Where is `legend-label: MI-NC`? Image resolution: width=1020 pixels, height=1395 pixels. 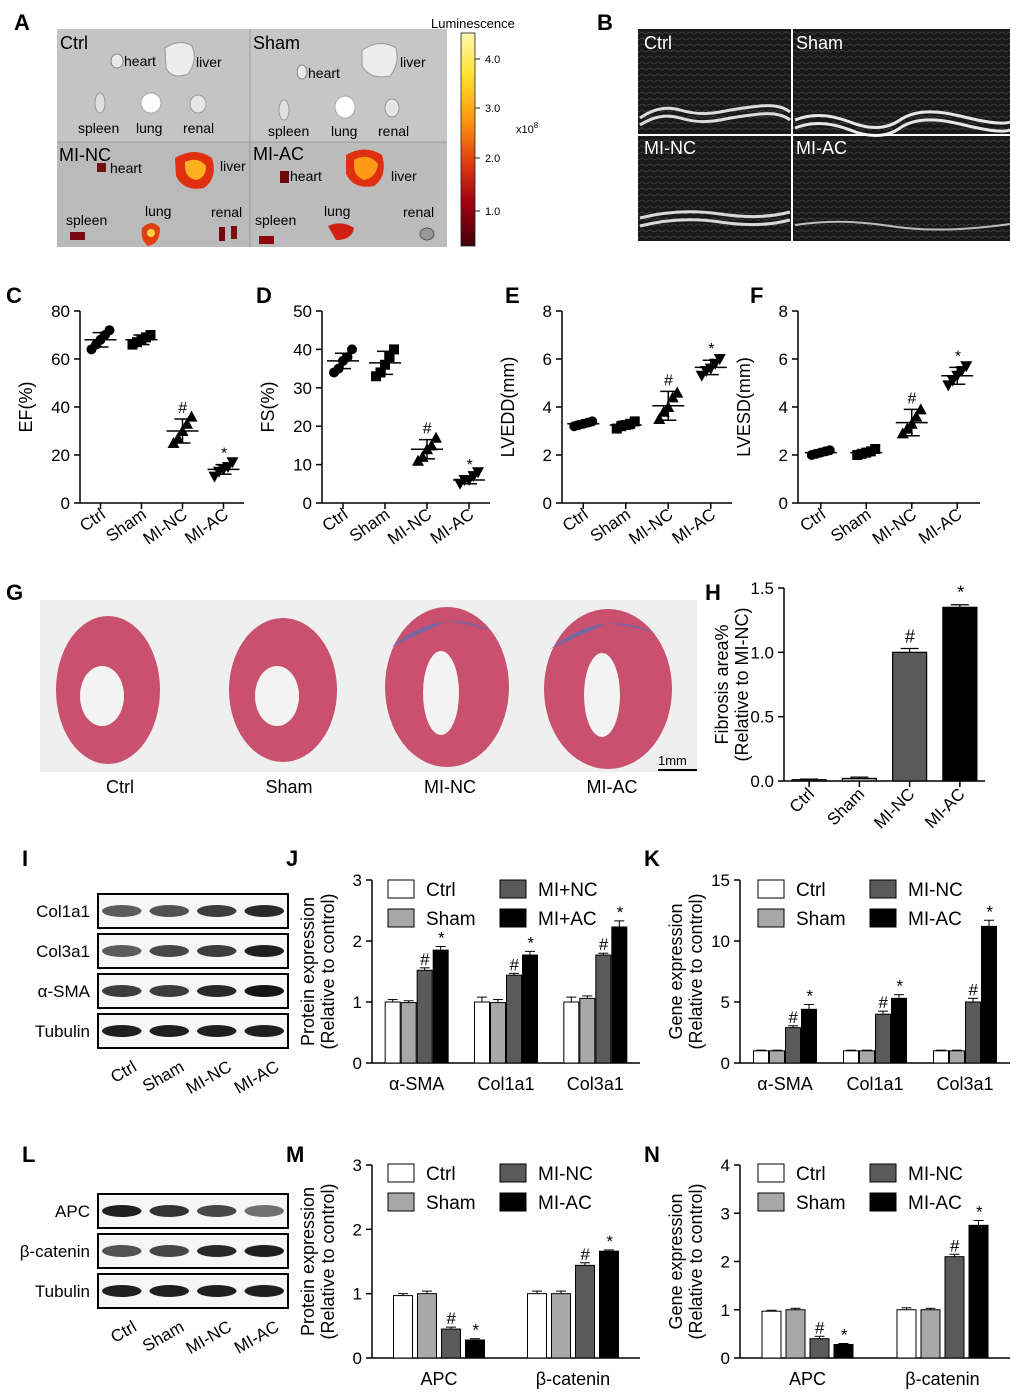
legend-label: MI-NC is located at coordinates (565, 1174).